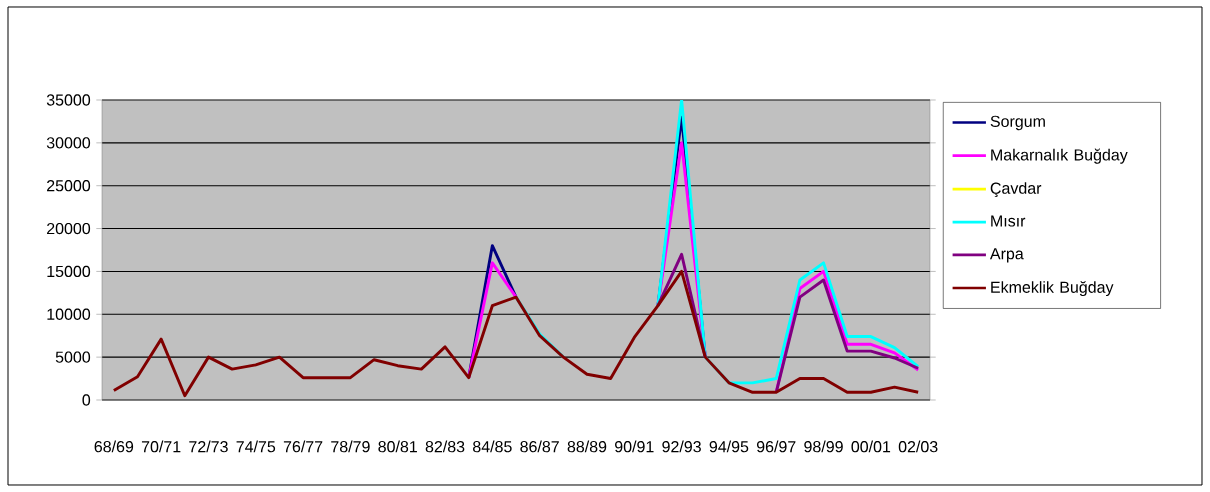 The width and height of the screenshot is (1210, 492). What do you see at coordinates (681, 446) in the screenshot?
I see `x-tick-label: 92/93` at bounding box center [681, 446].